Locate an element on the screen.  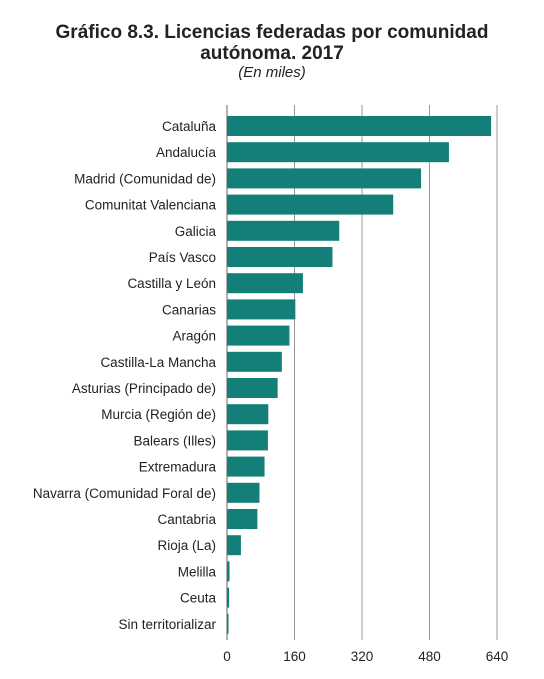
category-label: Navarra (Comunidad Foral de) is located at coordinates (124, 493).